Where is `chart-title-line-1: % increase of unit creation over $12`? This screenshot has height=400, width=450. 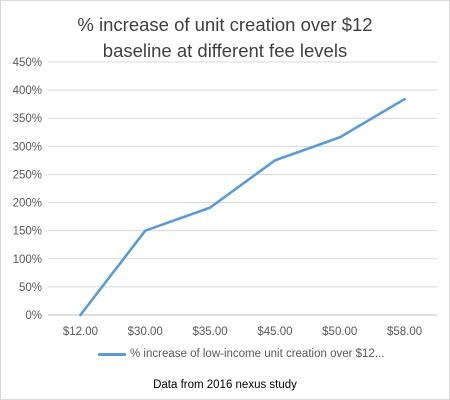 chart-title-line-1: % increase of unit creation over $12 is located at coordinates (225, 24).